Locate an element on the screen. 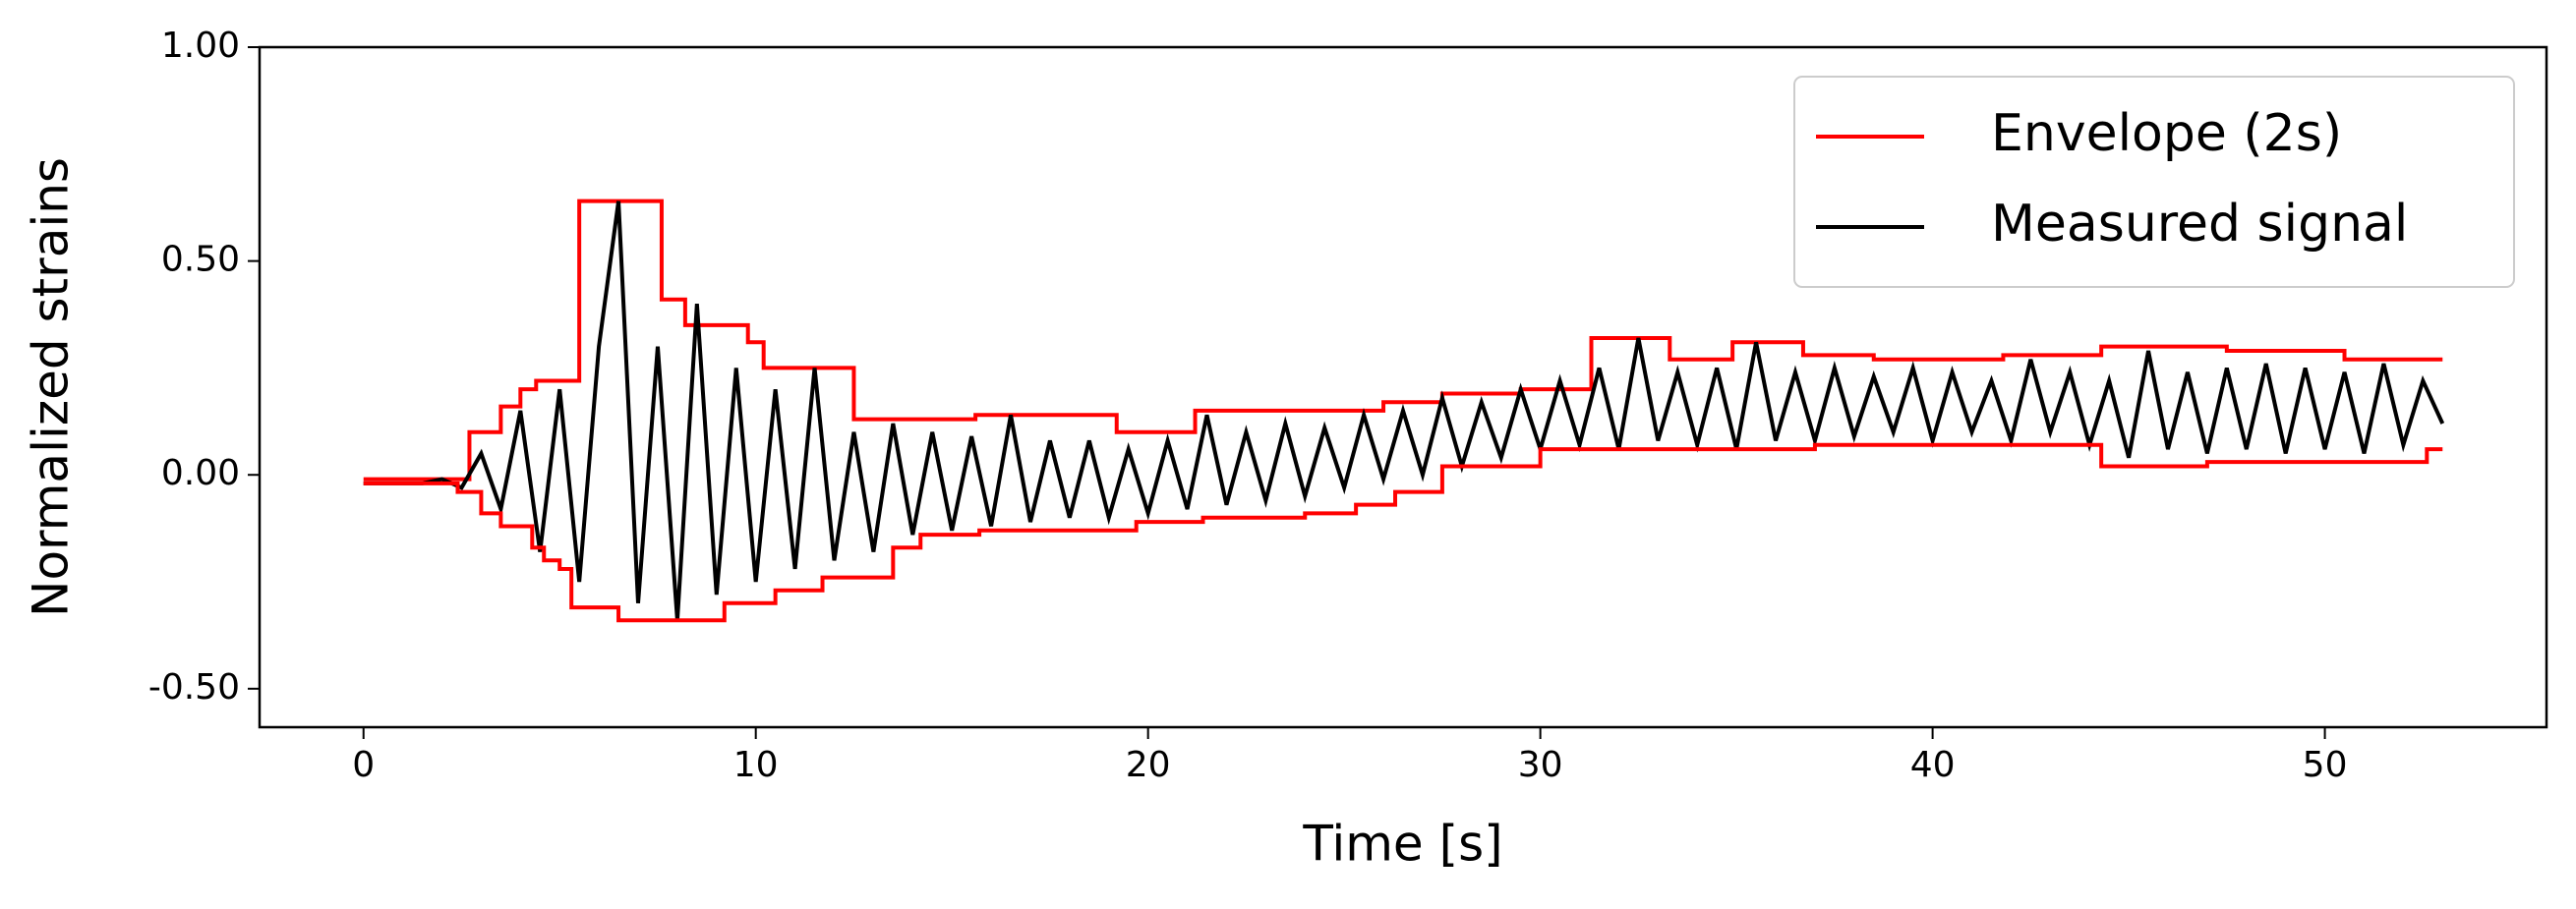 This screenshot has width=2576, height=909. x-tick-label: 10 is located at coordinates (756, 765).